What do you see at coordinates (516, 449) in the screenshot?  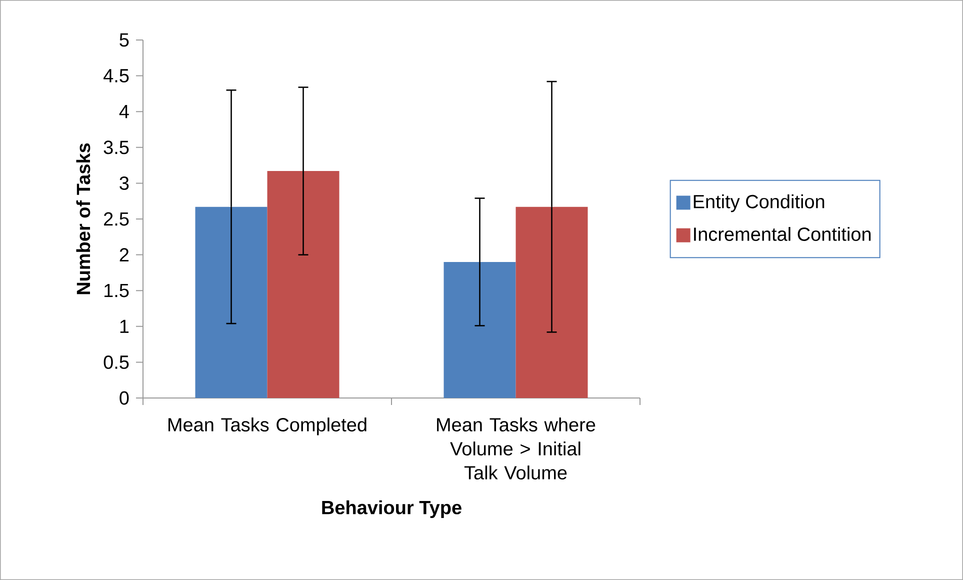 I see `x-tick-label: Mean Tasks where Volume > Initial Talk Volume` at bounding box center [516, 449].